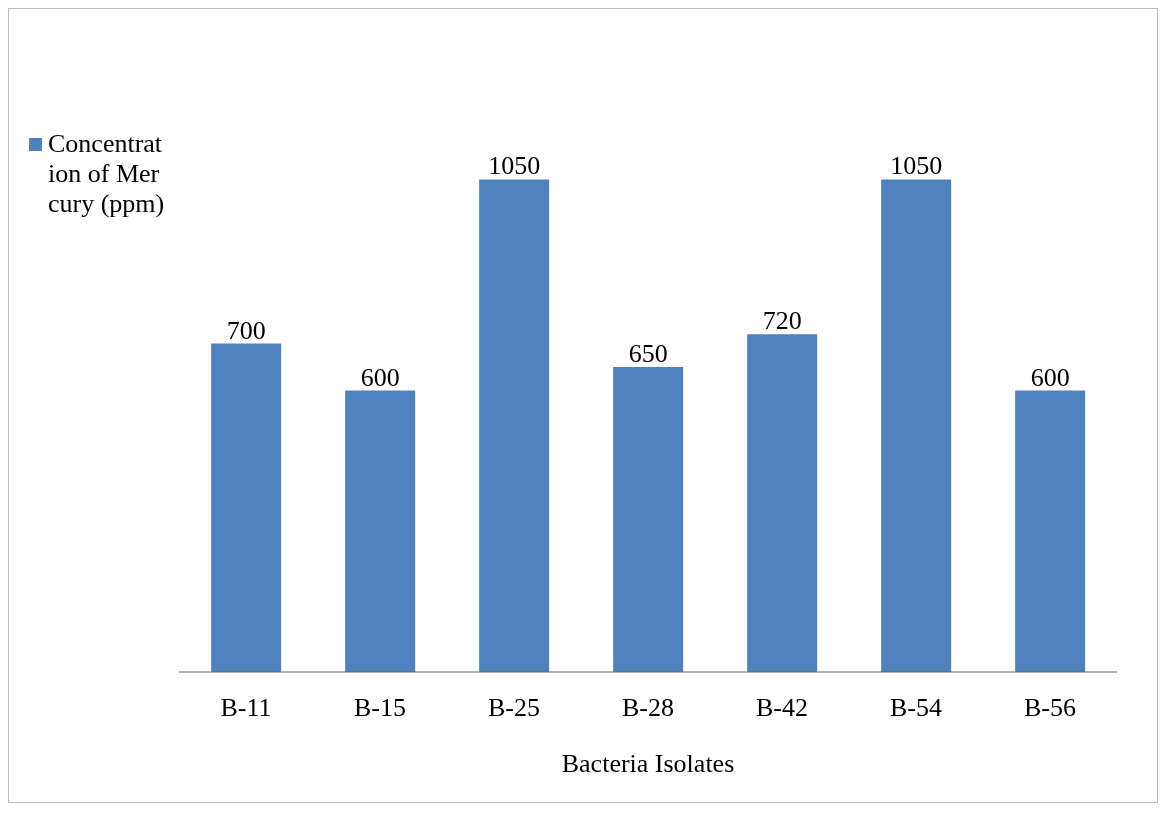  Describe the element at coordinates (648, 354) in the screenshot. I see `data-label: 650` at that location.